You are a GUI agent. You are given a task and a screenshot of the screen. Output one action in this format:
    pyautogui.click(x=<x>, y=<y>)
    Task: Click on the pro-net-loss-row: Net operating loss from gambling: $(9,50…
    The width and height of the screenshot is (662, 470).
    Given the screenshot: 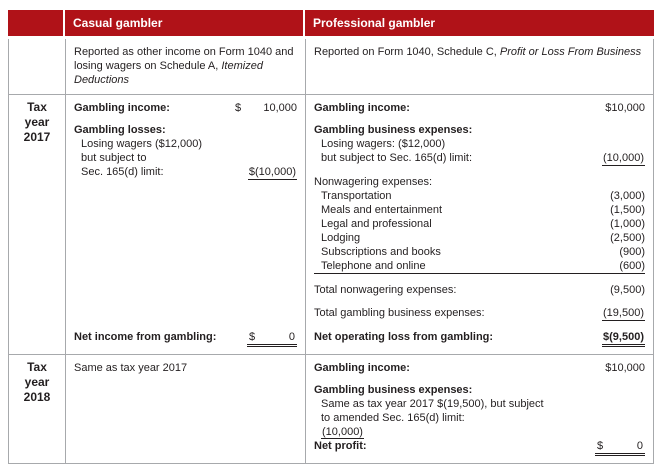 What is the action you would take?
    pyautogui.click(x=479, y=338)
    